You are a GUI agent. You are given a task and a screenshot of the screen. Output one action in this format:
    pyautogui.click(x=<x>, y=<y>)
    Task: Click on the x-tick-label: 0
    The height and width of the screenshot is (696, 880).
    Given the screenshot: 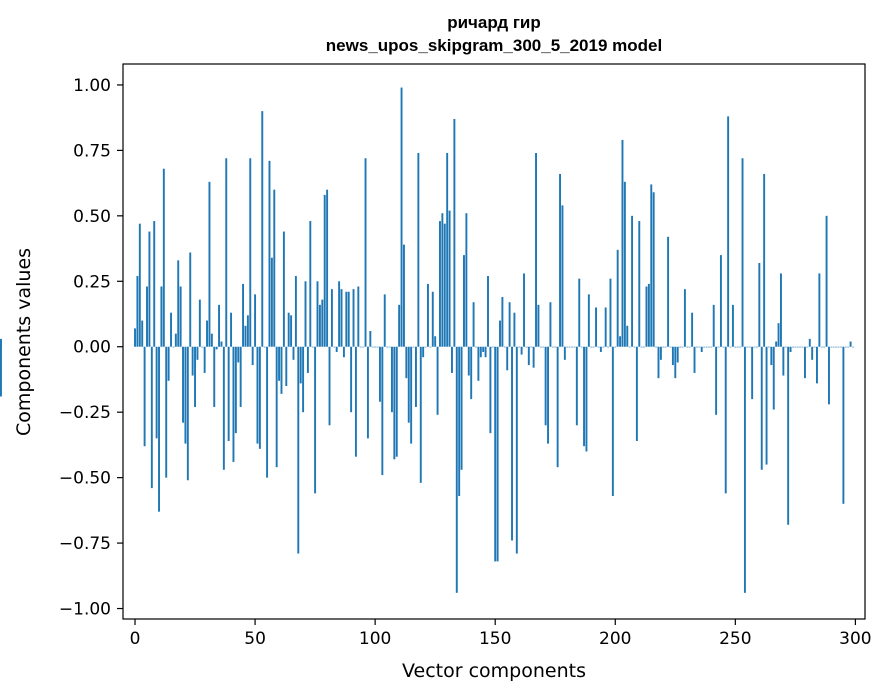 What is the action you would take?
    pyautogui.click(x=135, y=639)
    